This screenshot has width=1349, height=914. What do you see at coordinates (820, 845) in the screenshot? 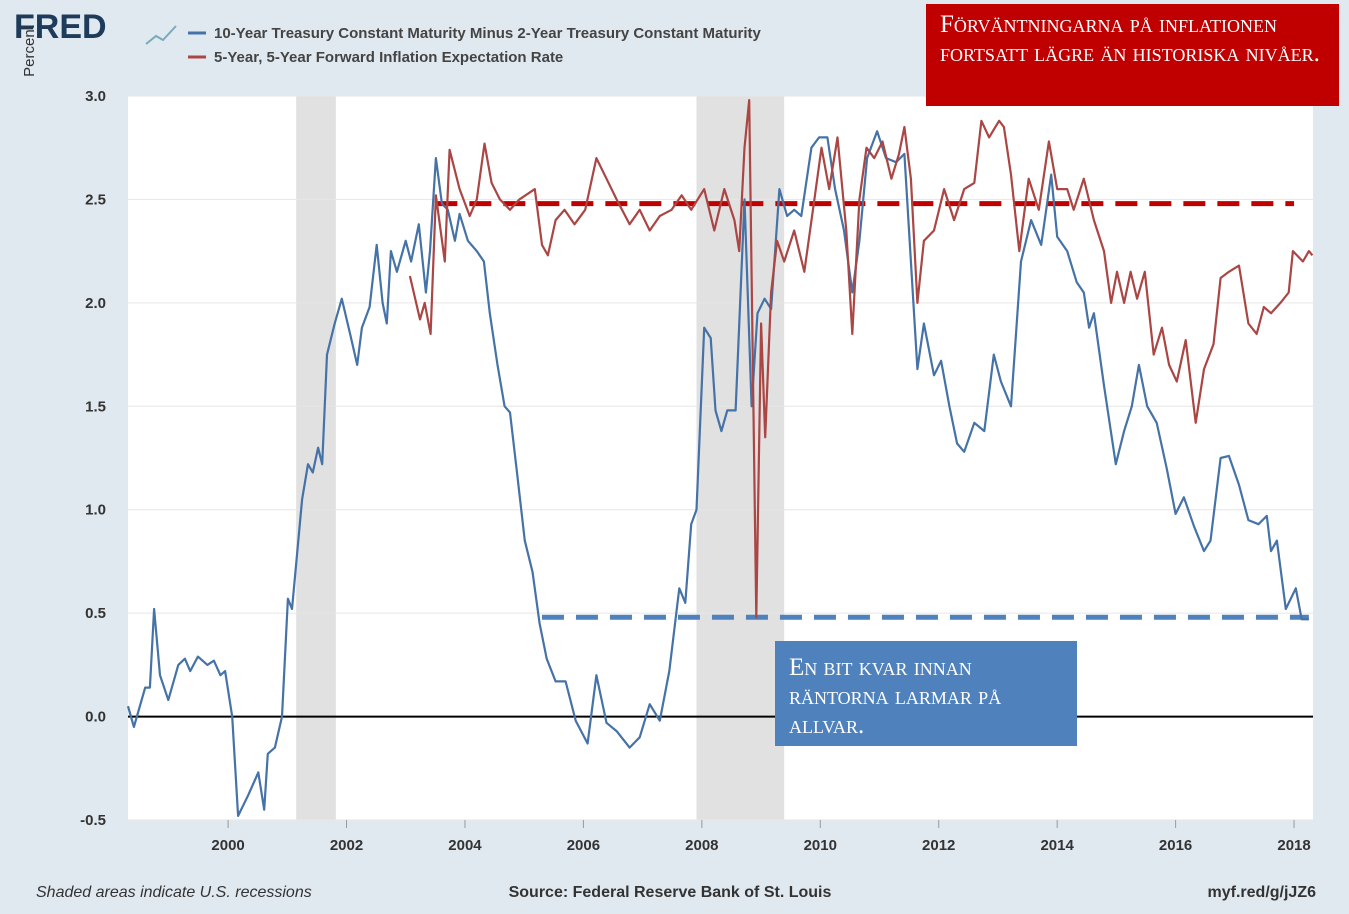
I see `x-tick-label: 2010` at bounding box center [820, 845].